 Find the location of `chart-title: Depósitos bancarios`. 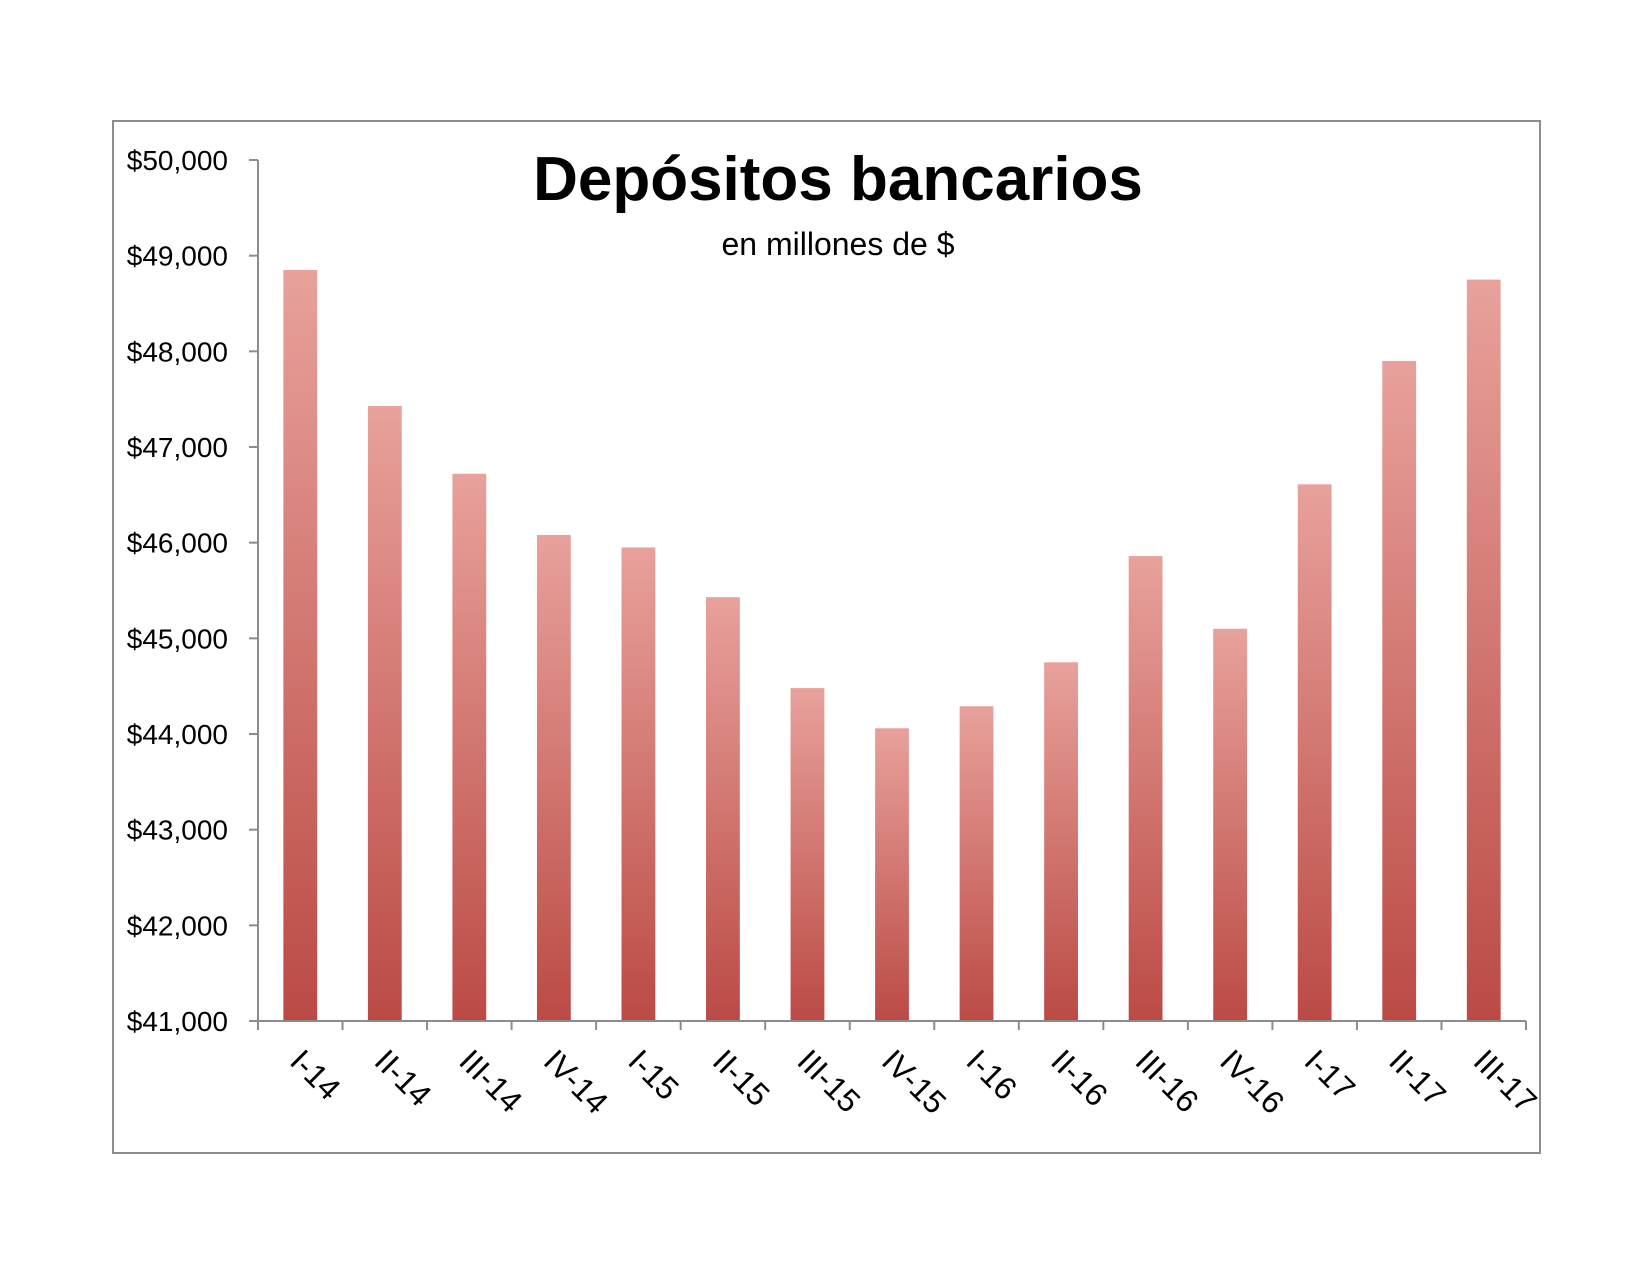

chart-title: Depósitos bancarios is located at coordinates (838, 179).